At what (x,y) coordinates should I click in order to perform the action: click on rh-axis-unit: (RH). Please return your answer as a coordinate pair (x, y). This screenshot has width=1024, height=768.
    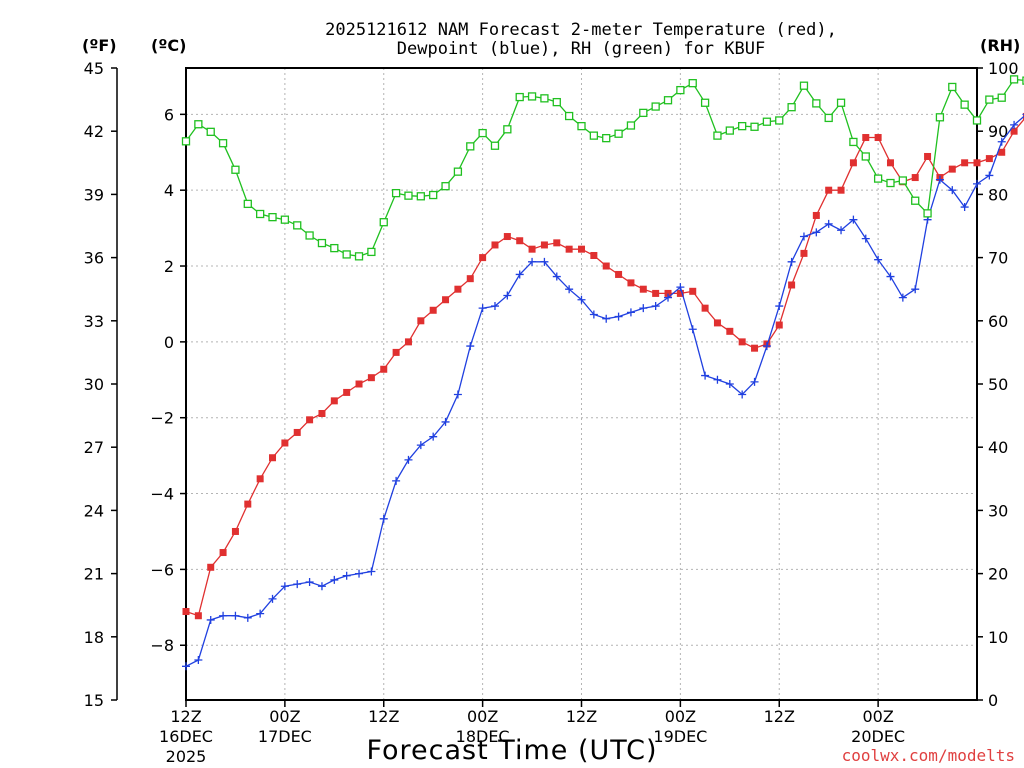
    Looking at the image, I should click on (1000, 45).